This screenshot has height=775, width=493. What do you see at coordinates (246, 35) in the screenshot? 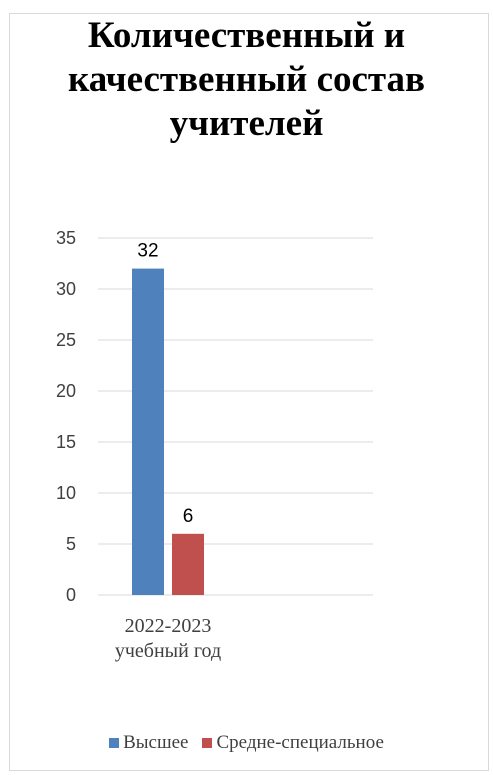
I see `chart-title-line-1: Количественный и` at bounding box center [246, 35].